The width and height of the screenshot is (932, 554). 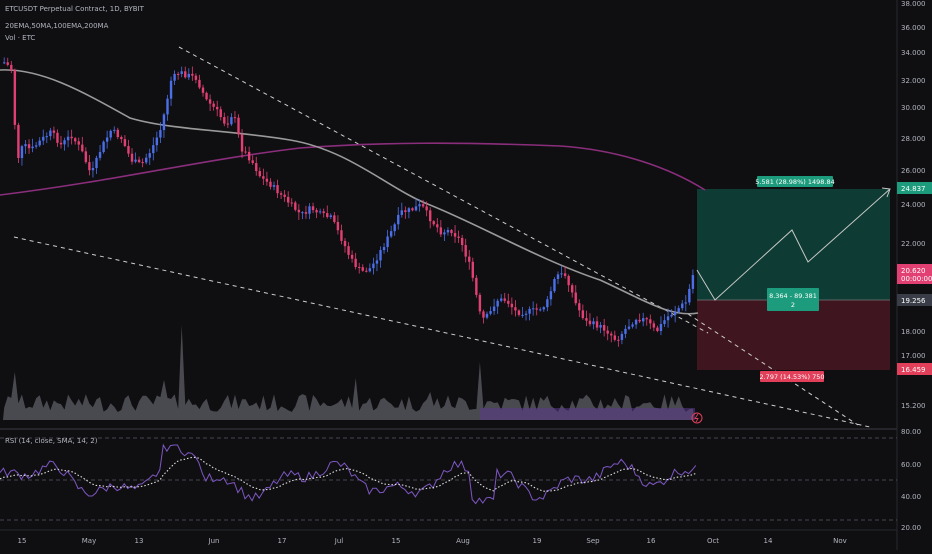 I want to click on position-profit-zone, so click(x=793, y=244).